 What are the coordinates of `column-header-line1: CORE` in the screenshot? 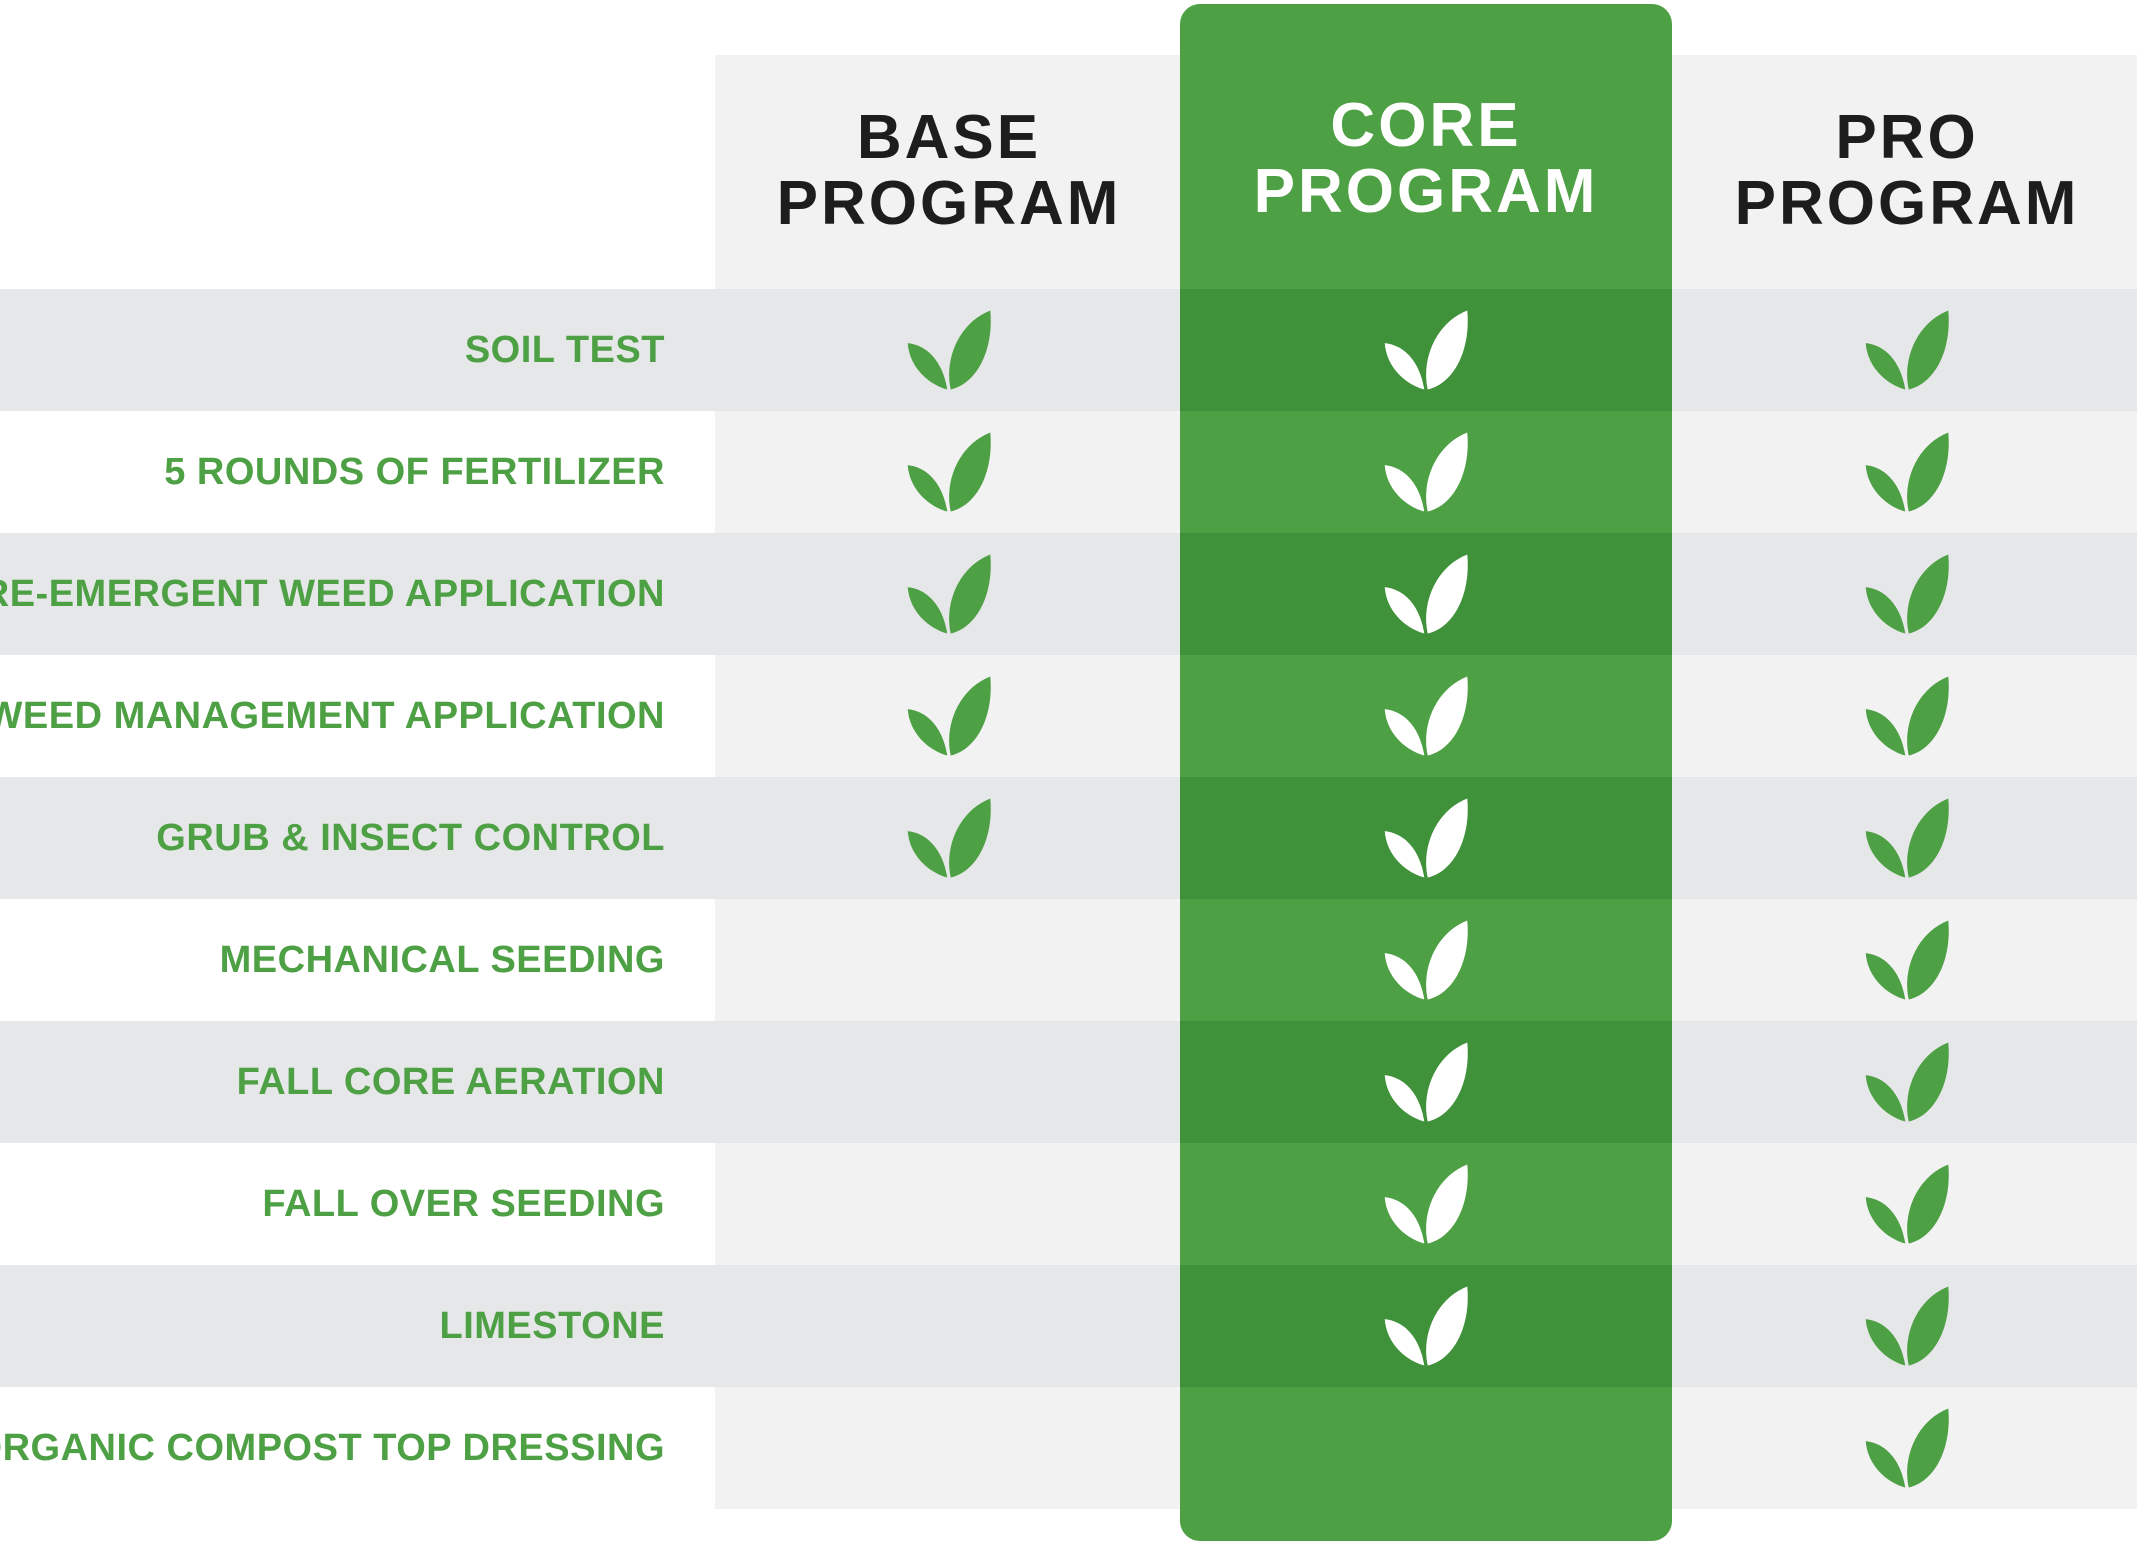 It's located at (1426, 125).